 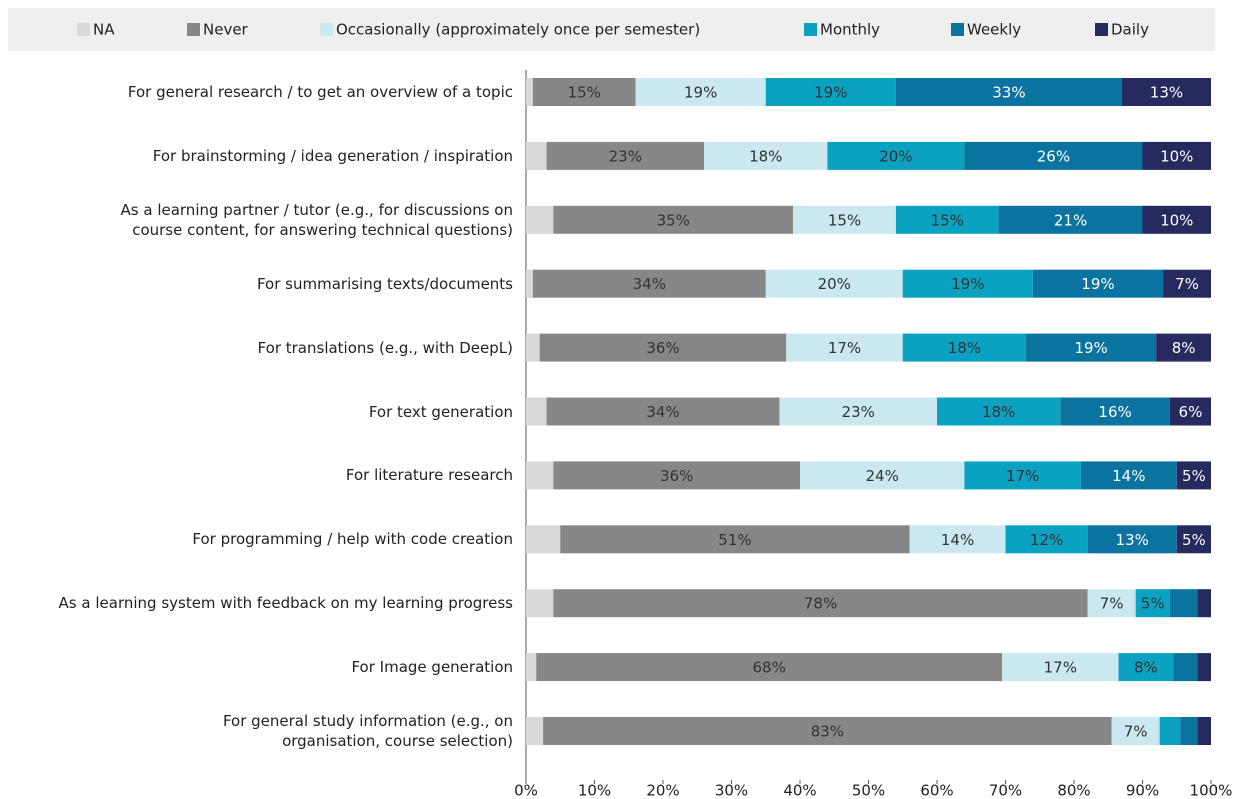 I want to click on category-label: For Image generation, so click(x=432, y=667).